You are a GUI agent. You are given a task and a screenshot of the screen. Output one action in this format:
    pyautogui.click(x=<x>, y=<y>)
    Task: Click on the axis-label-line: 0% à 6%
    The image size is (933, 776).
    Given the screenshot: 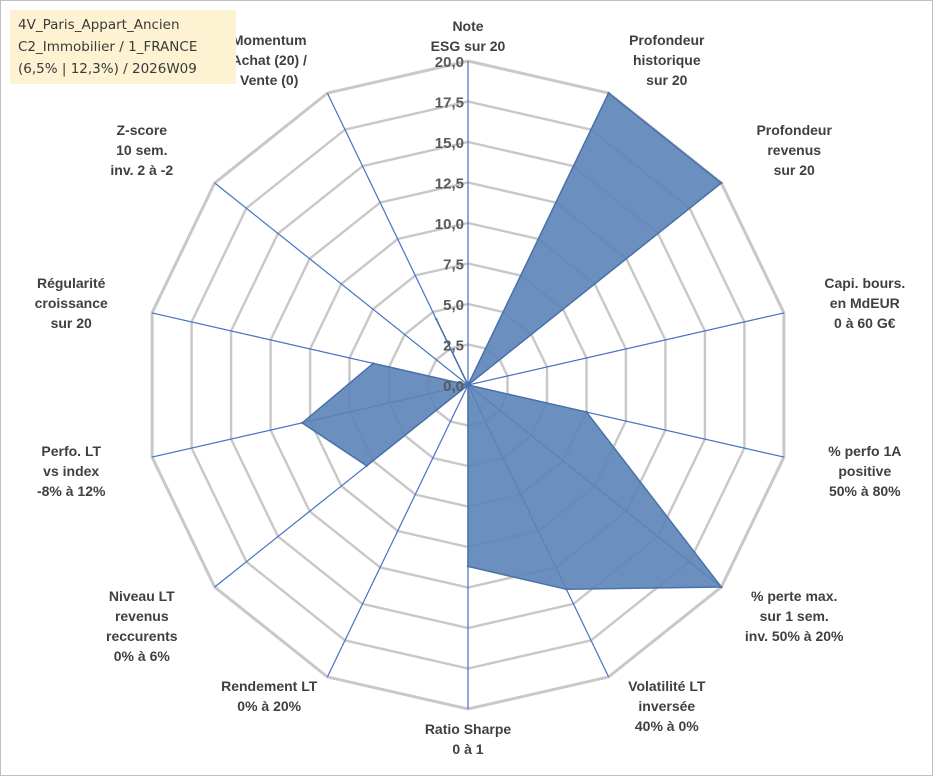 What is the action you would take?
    pyautogui.click(x=142, y=656)
    